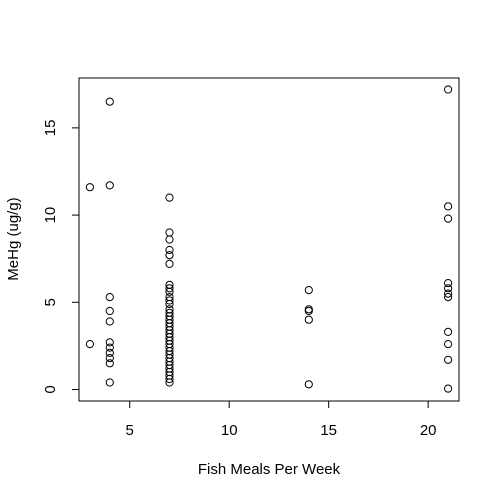  Describe the element at coordinates (328, 430) in the screenshot. I see `x-tick-label: 15` at that location.